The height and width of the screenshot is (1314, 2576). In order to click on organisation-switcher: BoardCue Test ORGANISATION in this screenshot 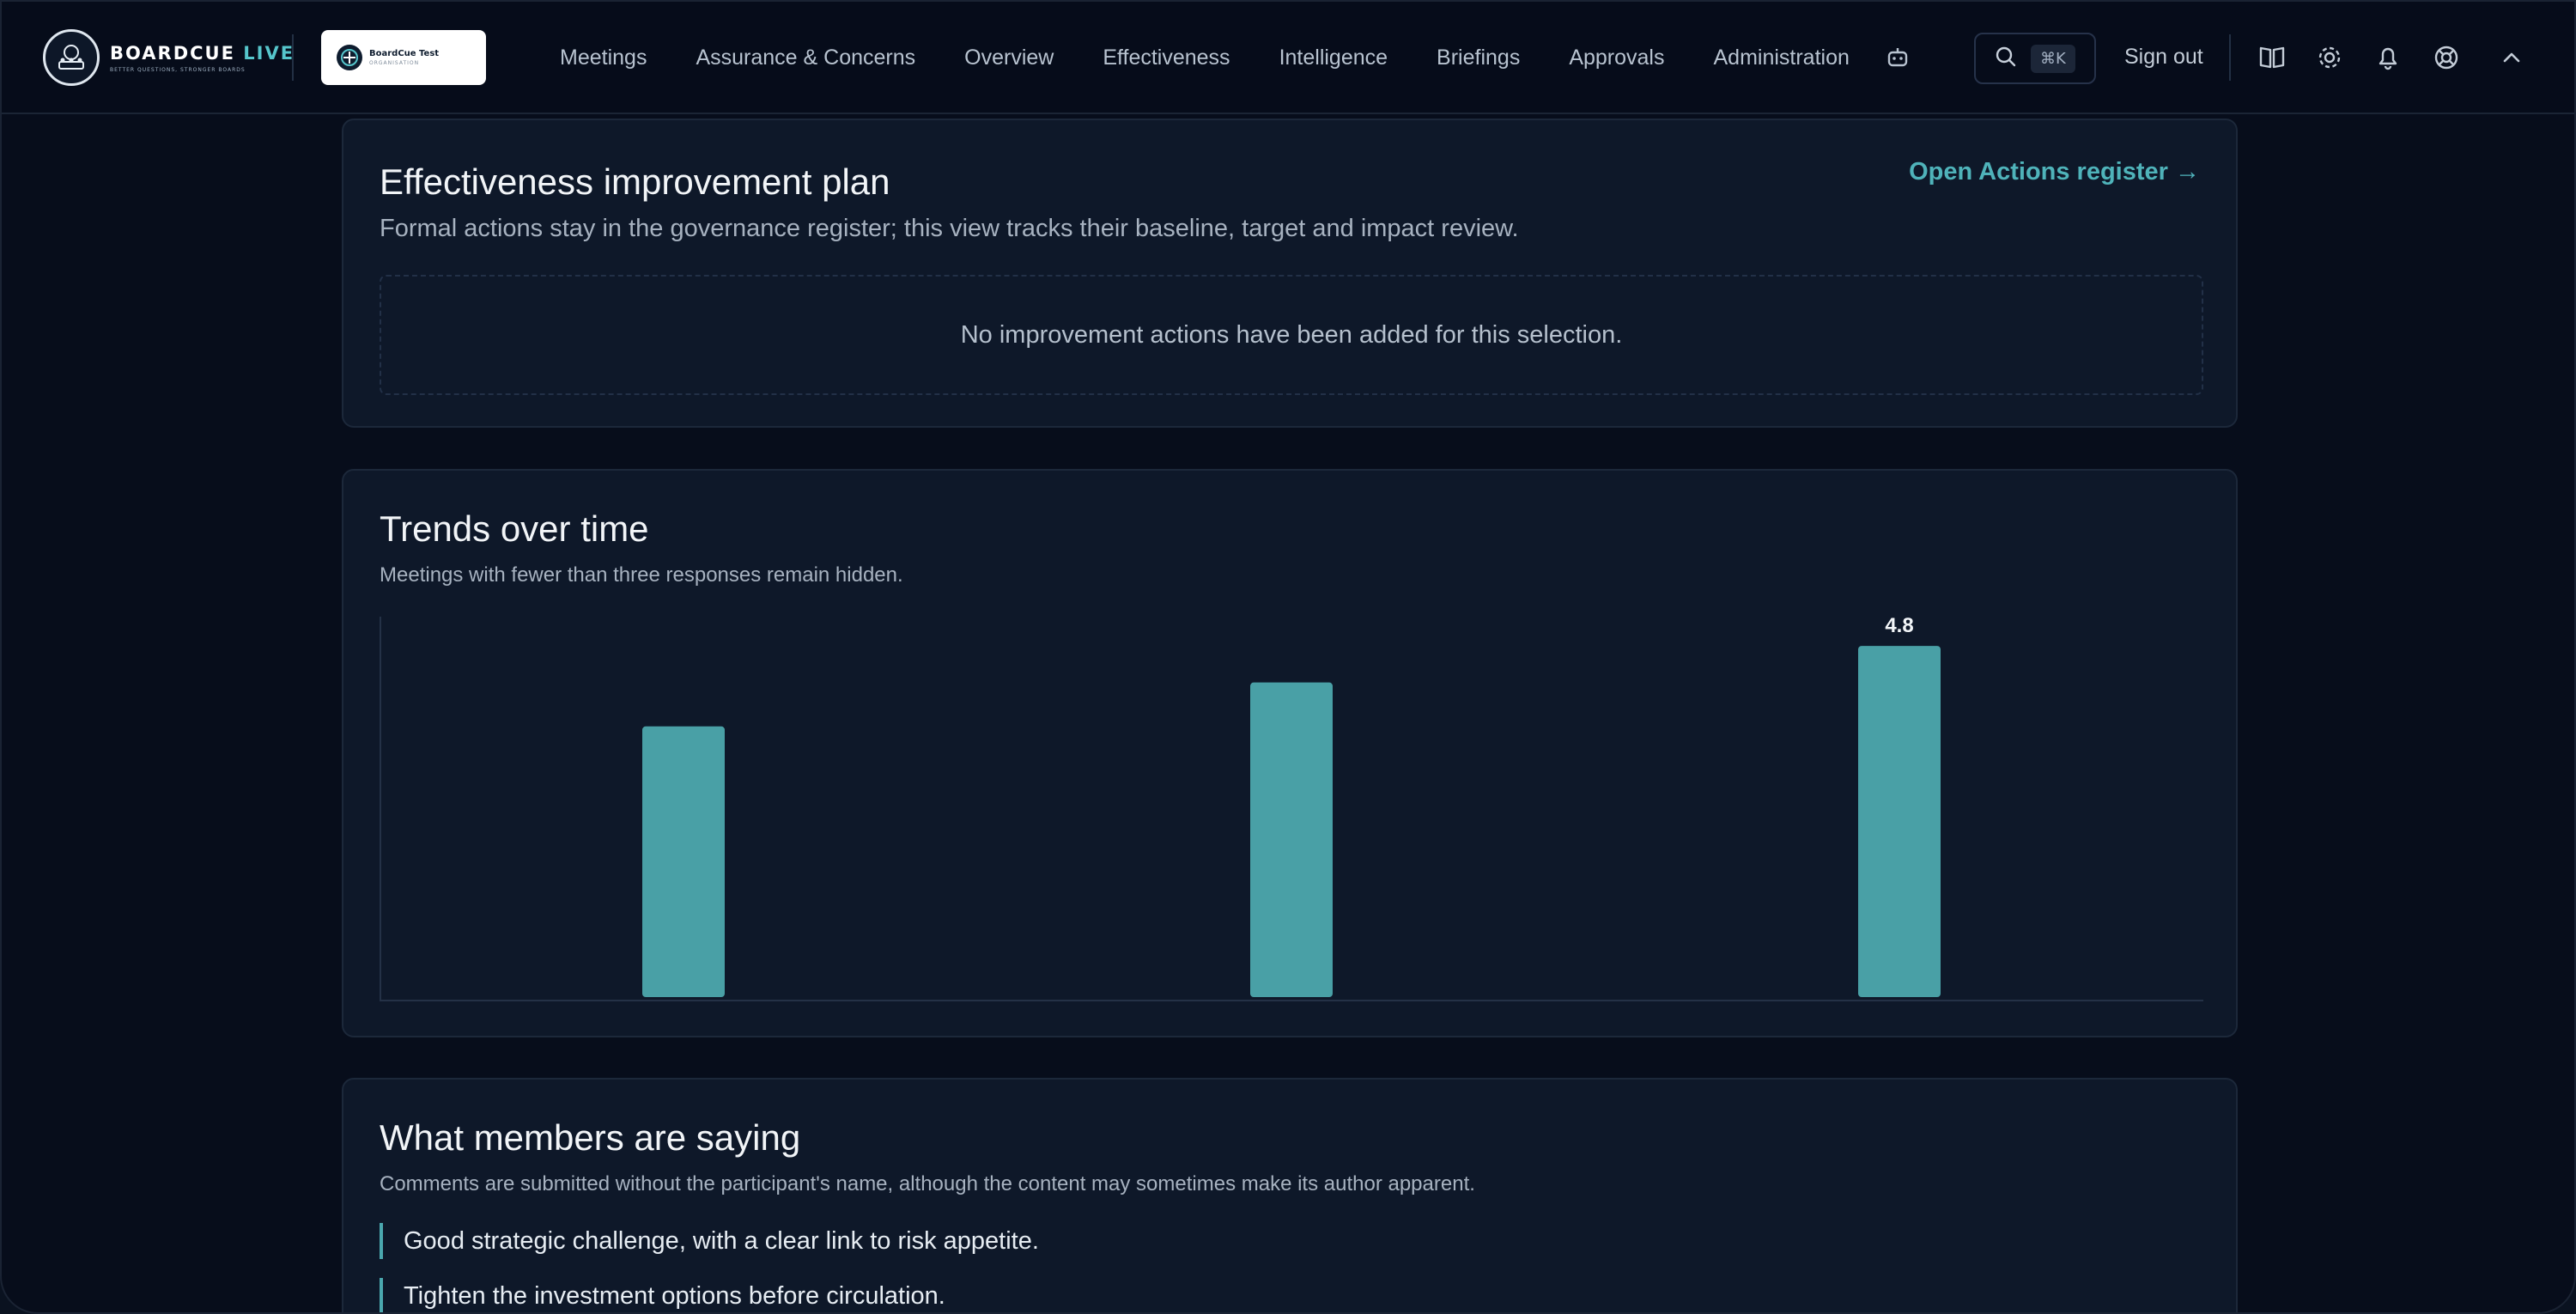, I will do `click(403, 57)`.